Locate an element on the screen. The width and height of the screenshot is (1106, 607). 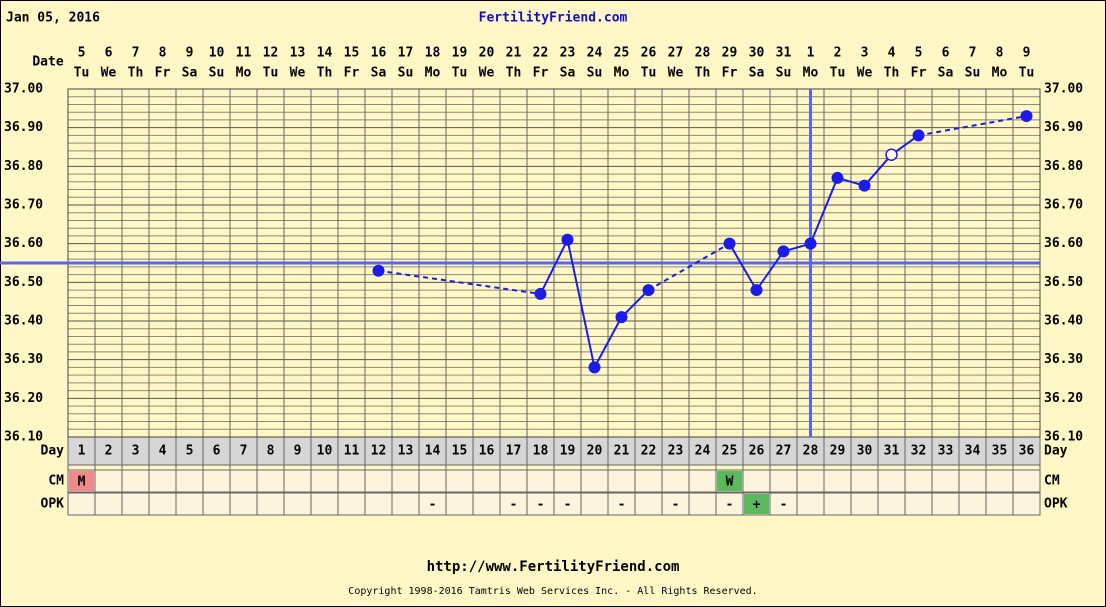
cycle-day: 32 is located at coordinates (919, 451).